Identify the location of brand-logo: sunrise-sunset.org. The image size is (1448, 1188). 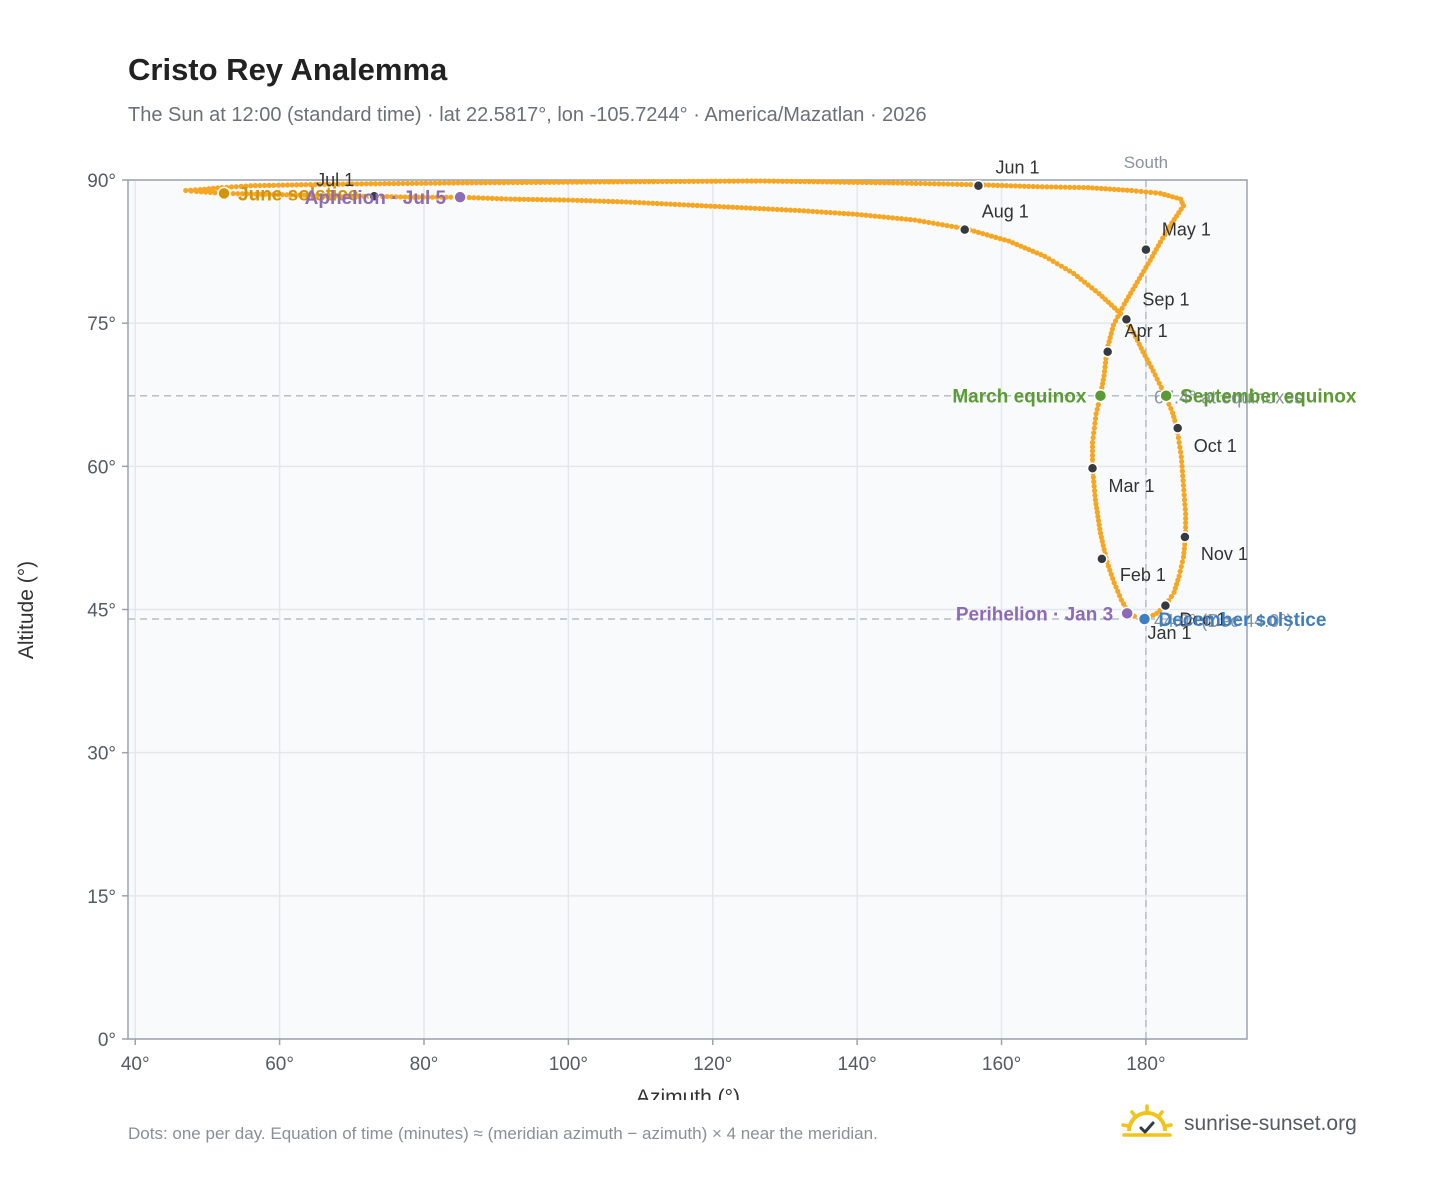
(1238, 1124).